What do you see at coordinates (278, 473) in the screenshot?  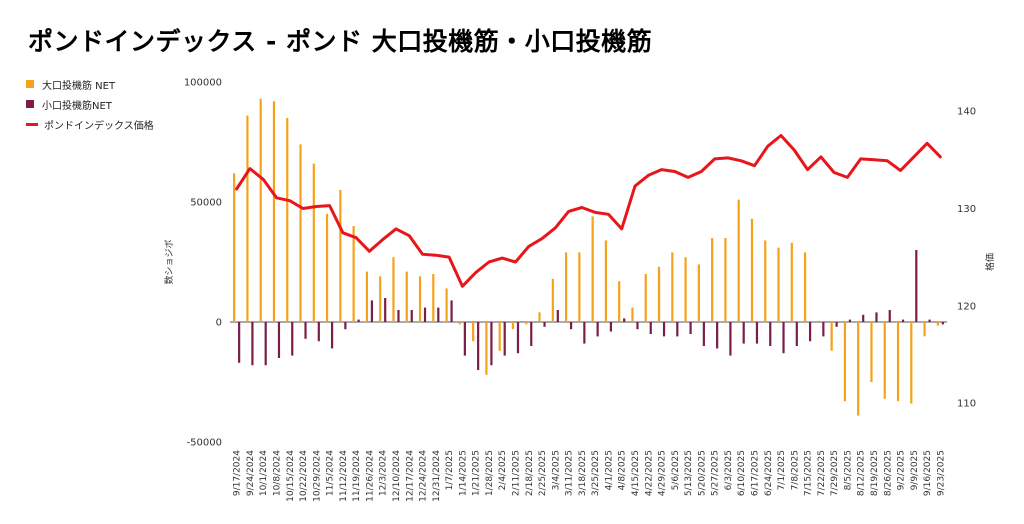 I see `x-tick-label: 10/8/2024` at bounding box center [278, 473].